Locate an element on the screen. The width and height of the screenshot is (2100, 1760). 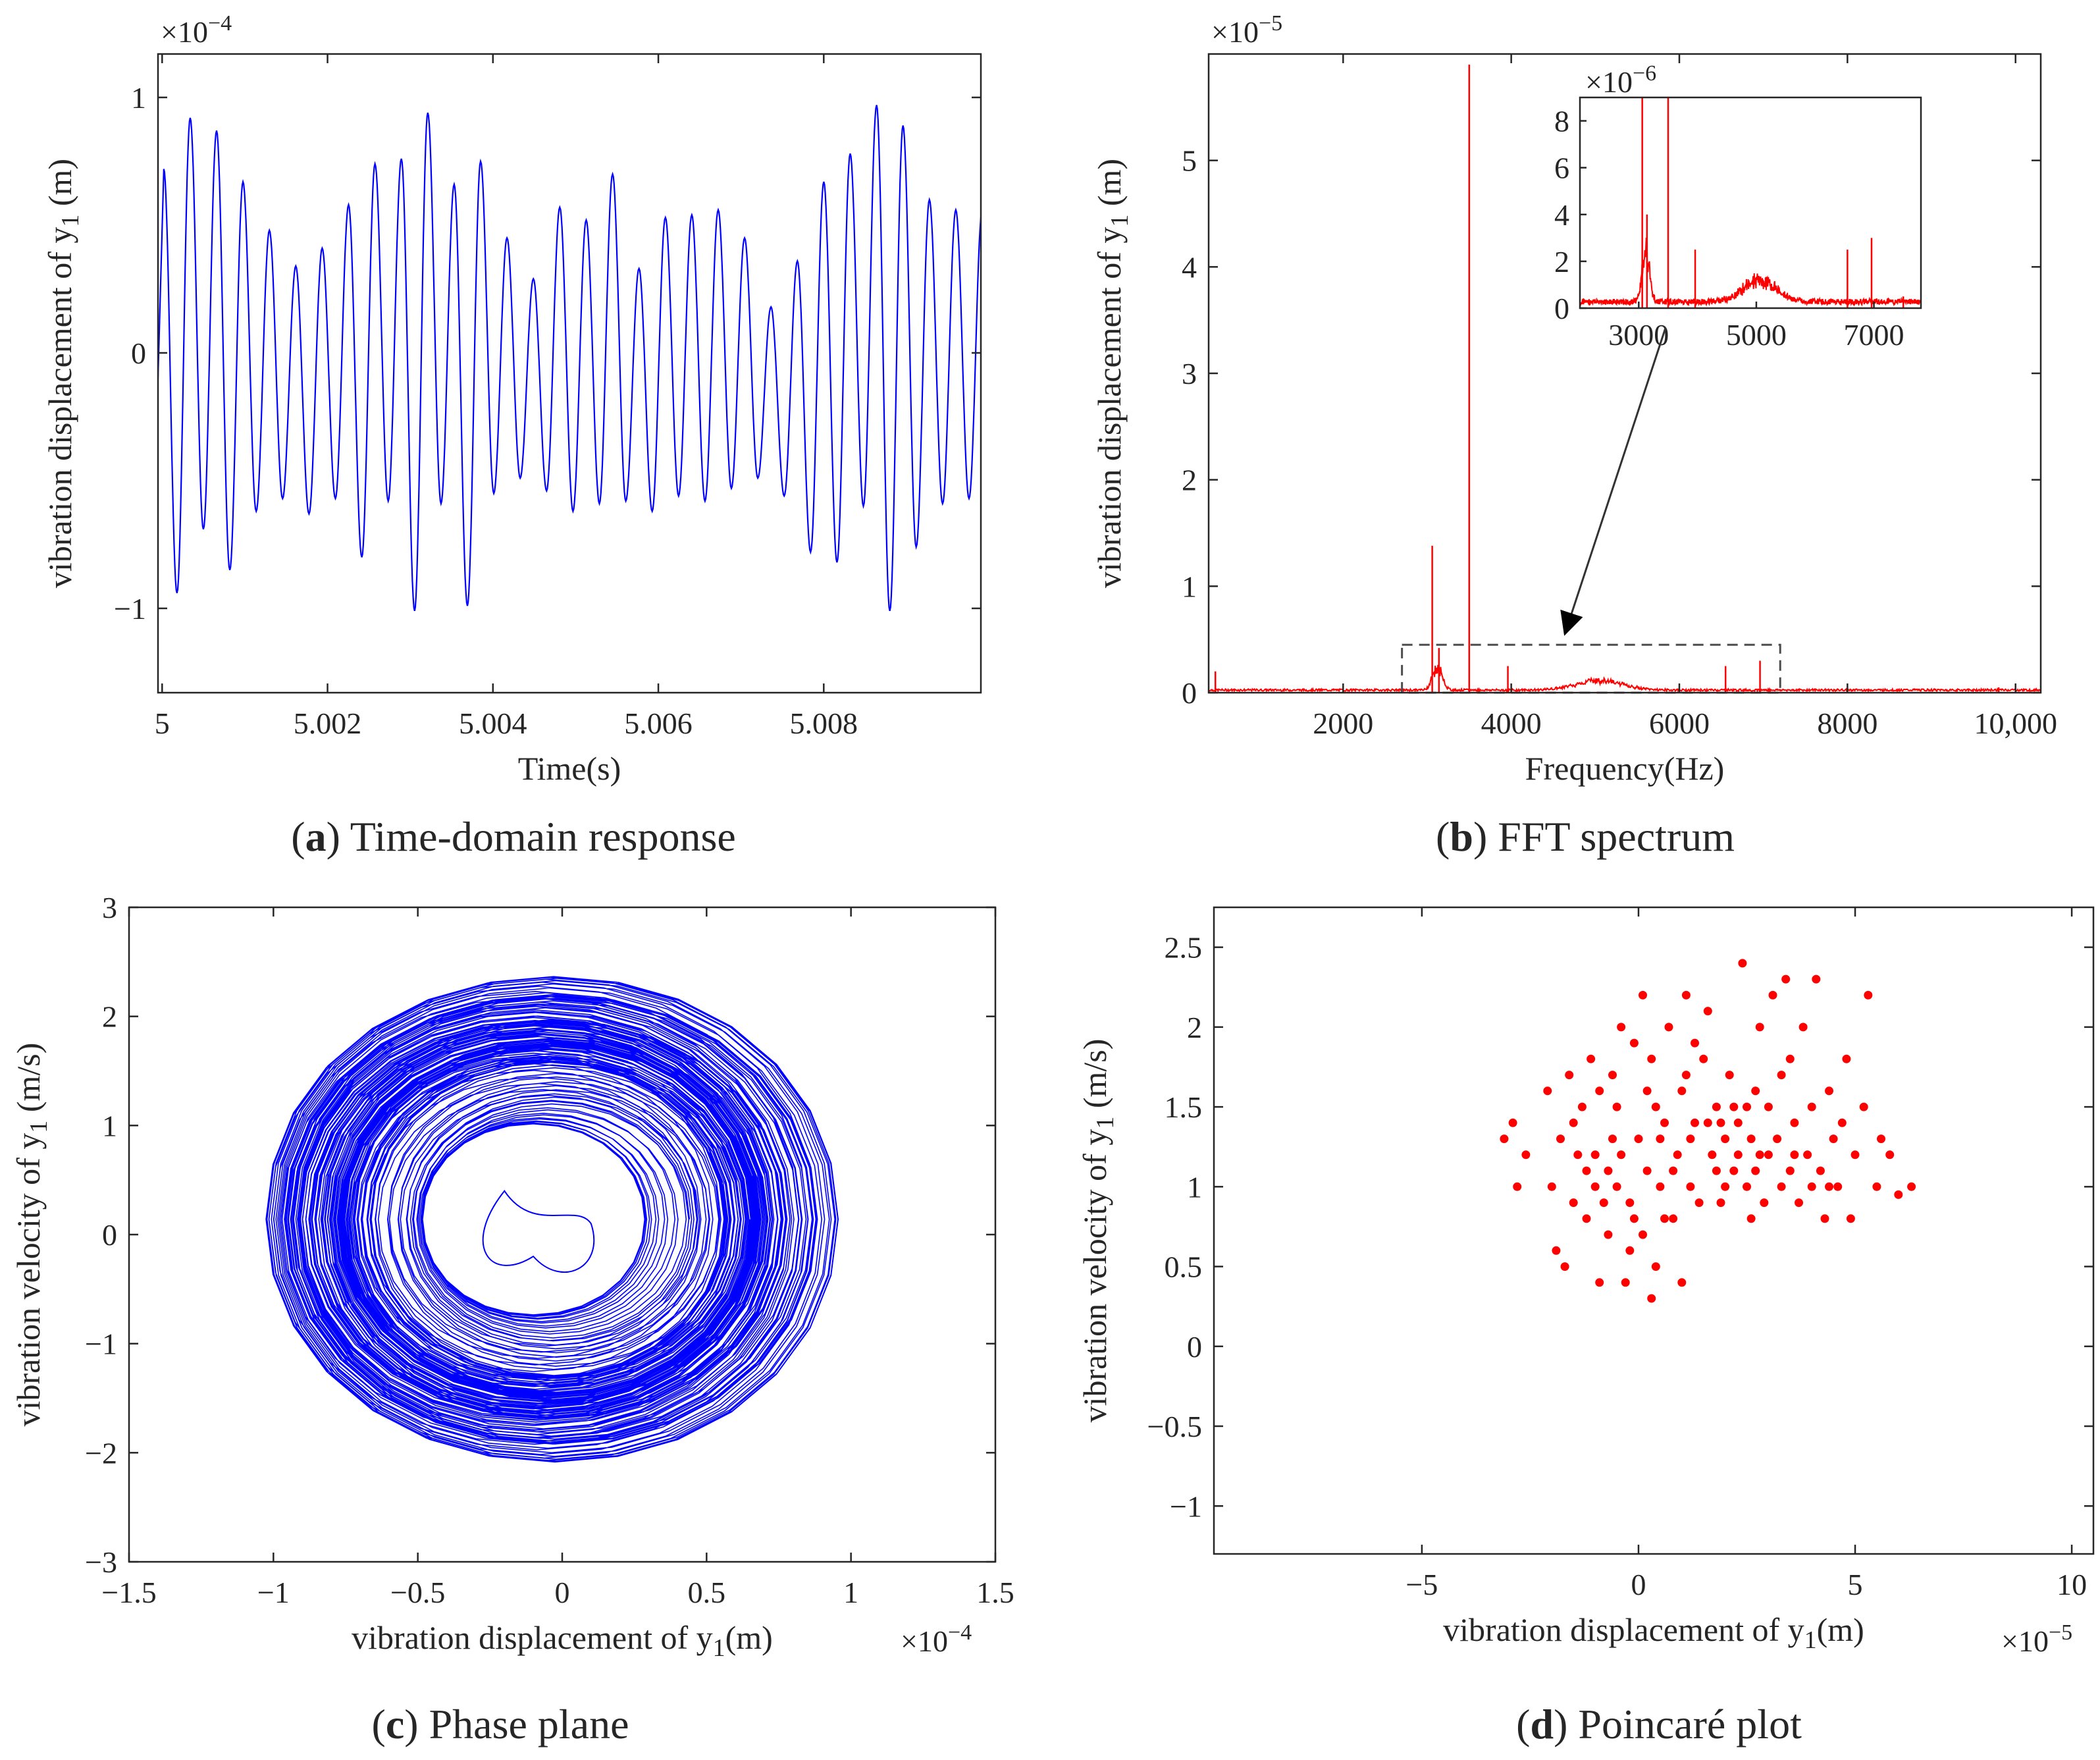
panel-caption-letter: a is located at coordinates (316, 836).